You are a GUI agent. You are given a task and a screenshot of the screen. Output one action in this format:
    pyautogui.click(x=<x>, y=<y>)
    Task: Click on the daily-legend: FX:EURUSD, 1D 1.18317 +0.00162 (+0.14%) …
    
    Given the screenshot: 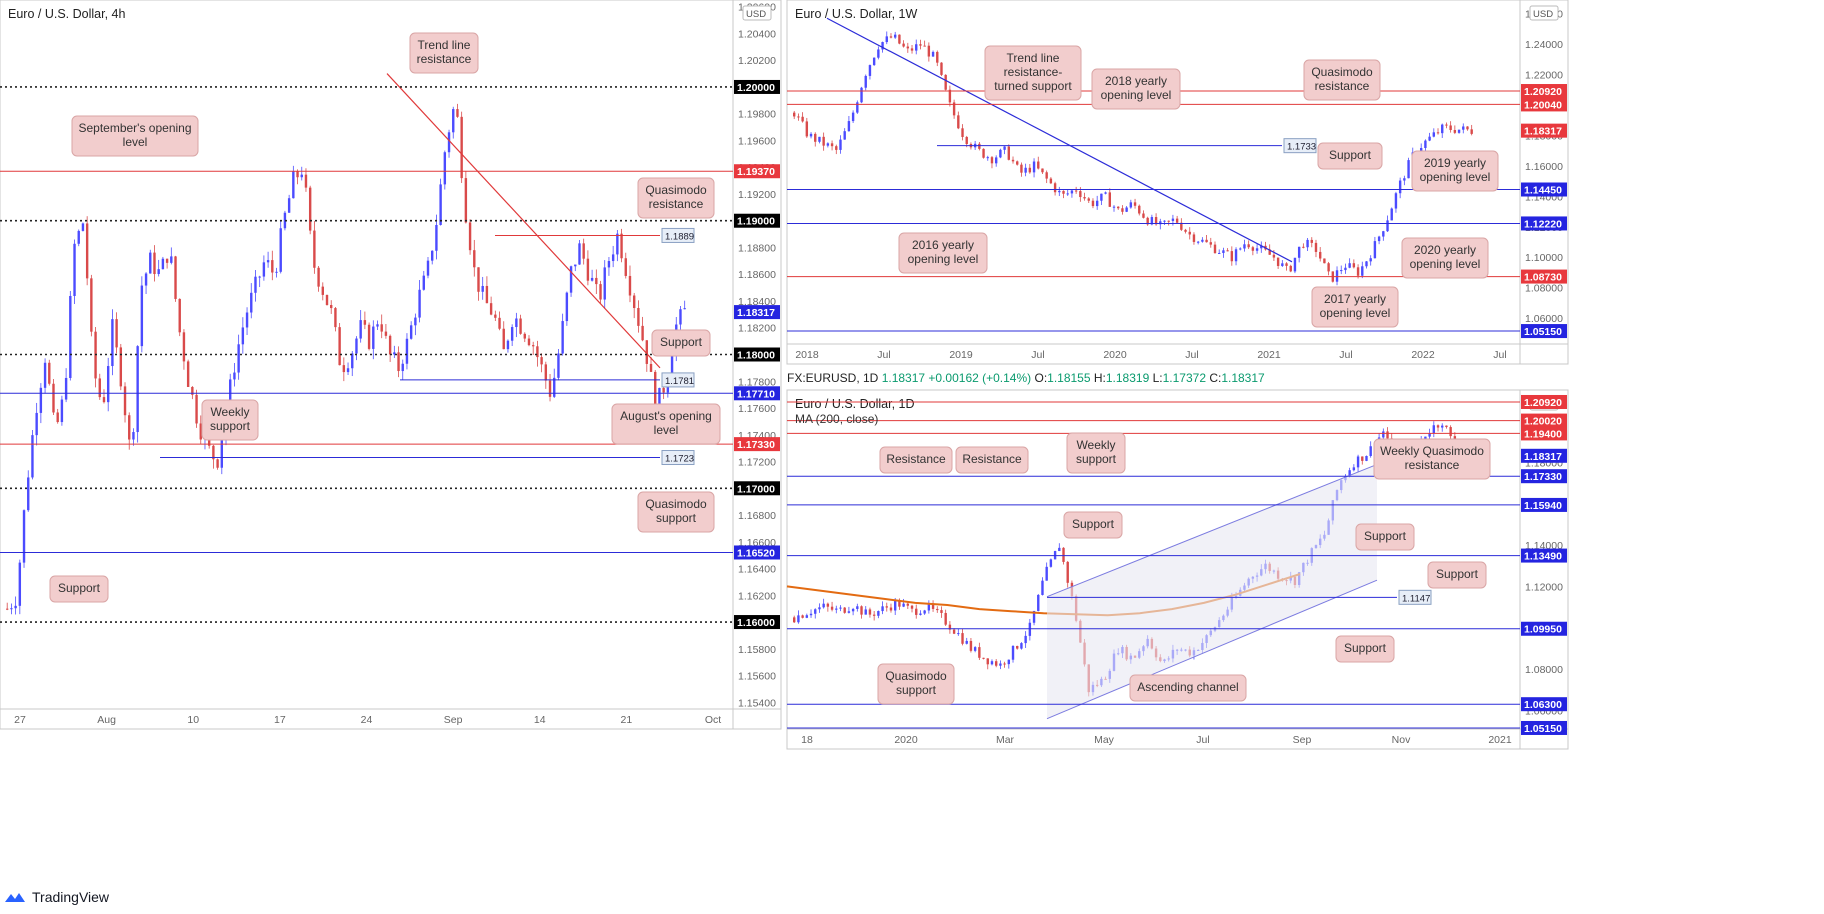 What is the action you would take?
    pyautogui.click(x=1026, y=378)
    